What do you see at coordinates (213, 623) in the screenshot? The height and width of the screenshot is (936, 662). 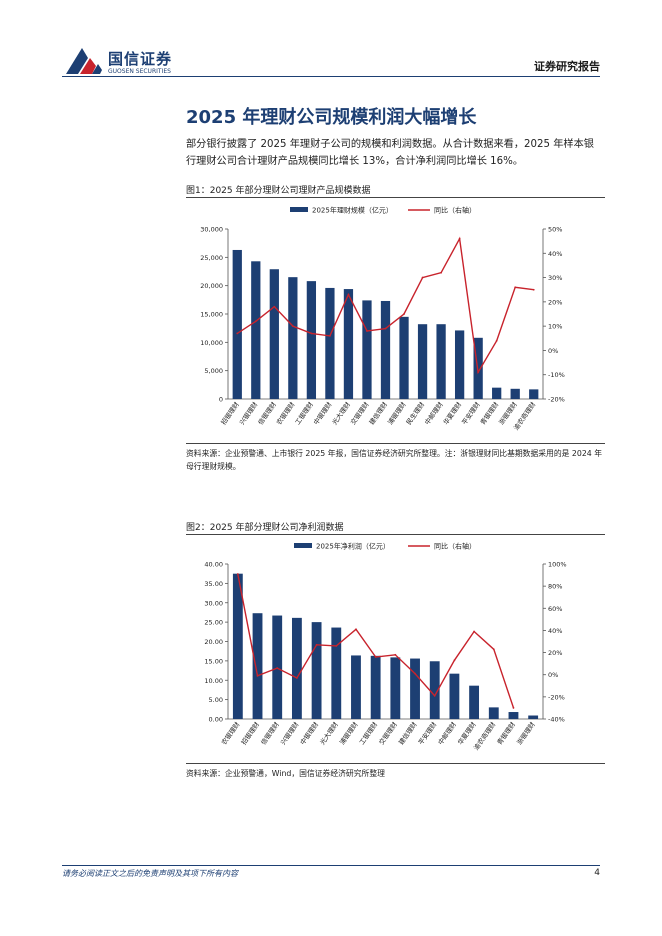 I see `chart2-left-tick-label: 25.00` at bounding box center [213, 623].